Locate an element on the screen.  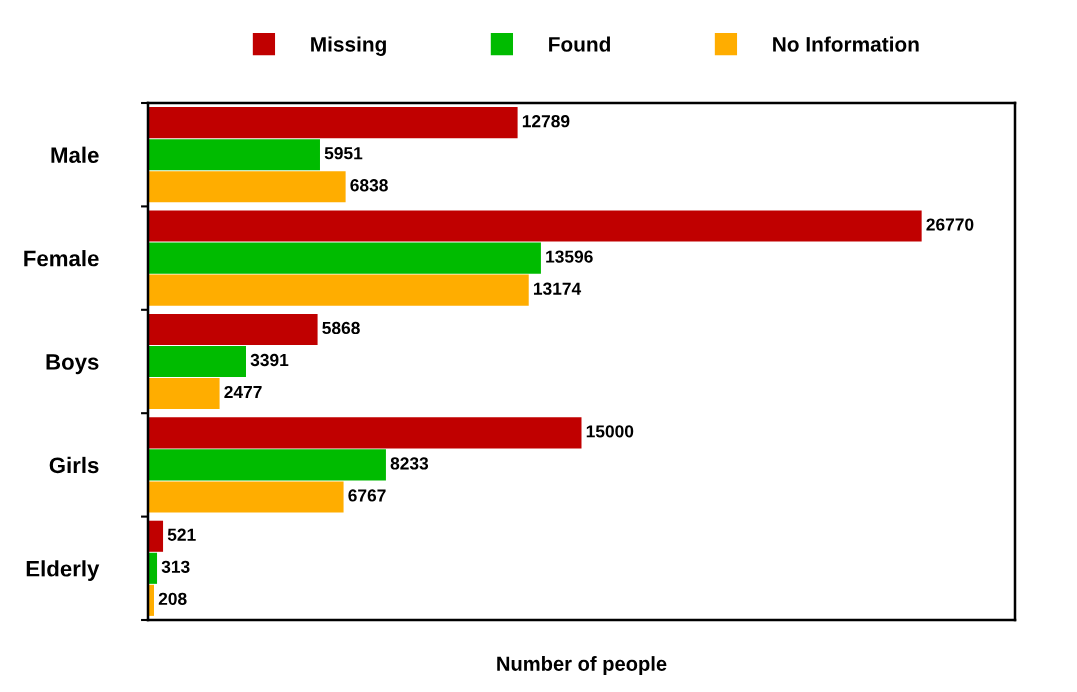
data-label: 2477 is located at coordinates (243, 392).